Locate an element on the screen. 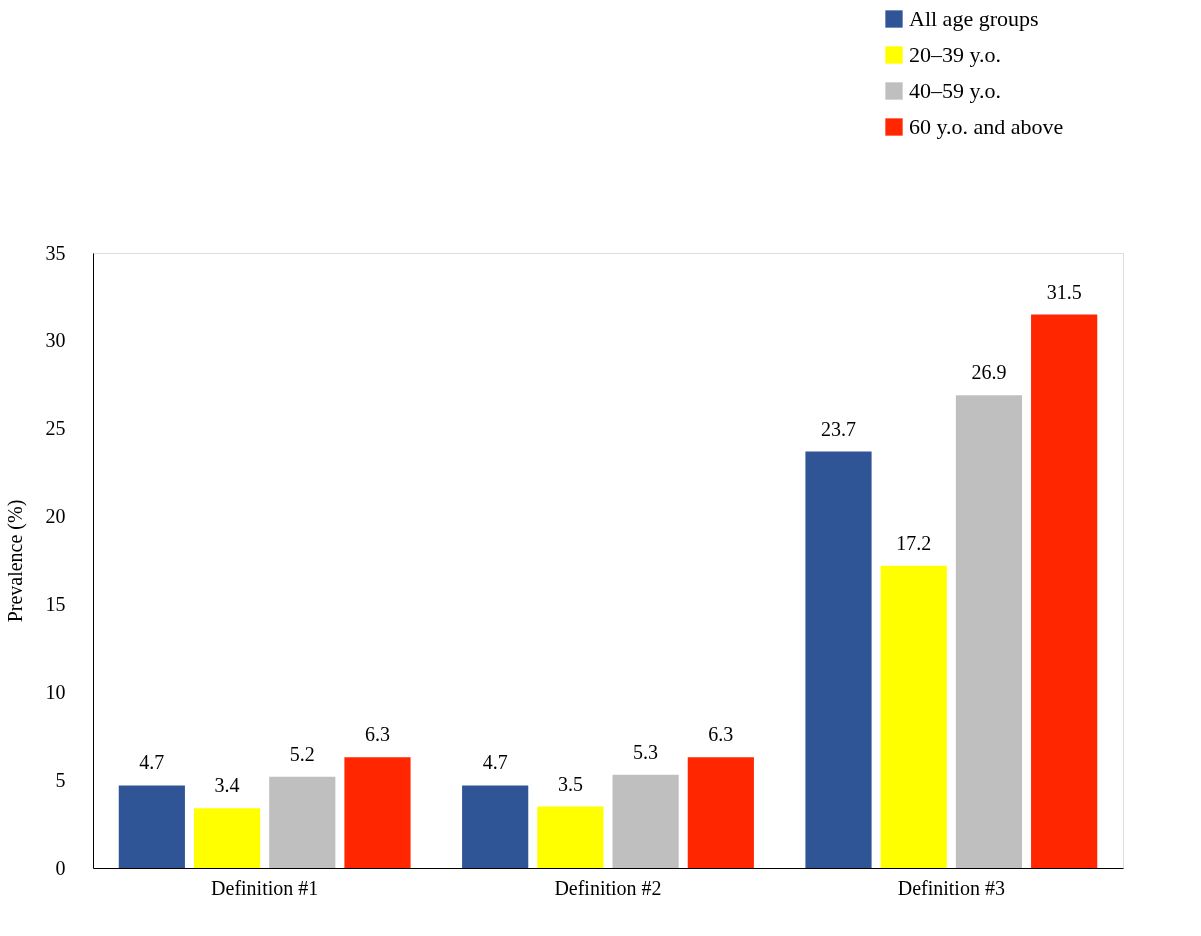  data-label: 5.3 is located at coordinates (646, 751).